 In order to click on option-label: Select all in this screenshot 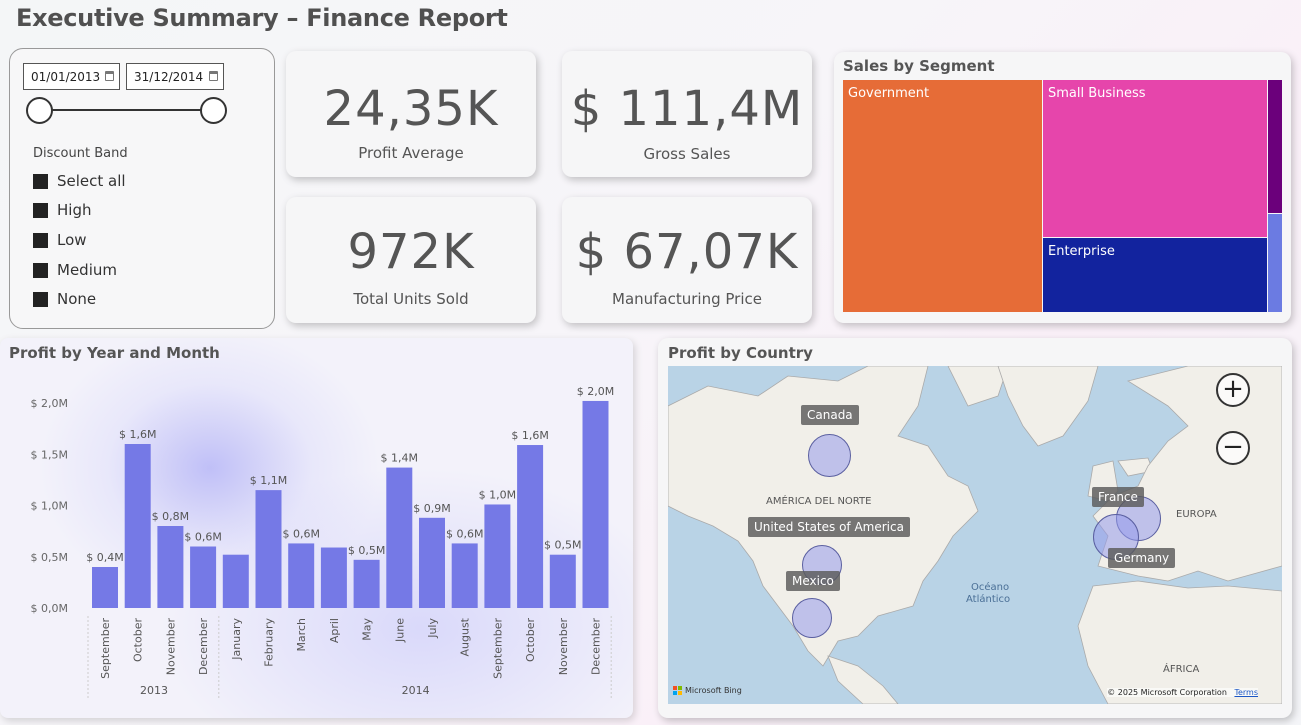, I will do `click(91, 181)`.